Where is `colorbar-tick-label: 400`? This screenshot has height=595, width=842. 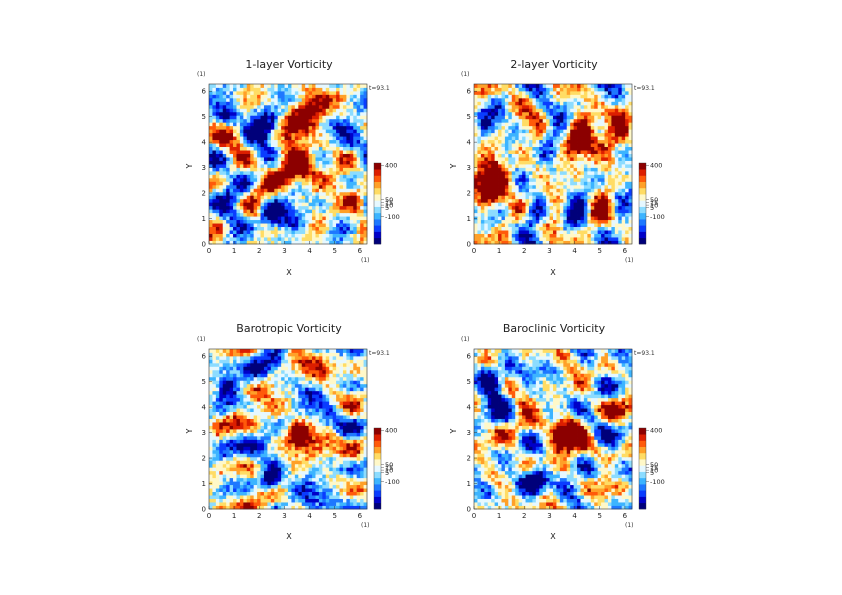
colorbar-tick-label: 400 is located at coordinates (391, 166).